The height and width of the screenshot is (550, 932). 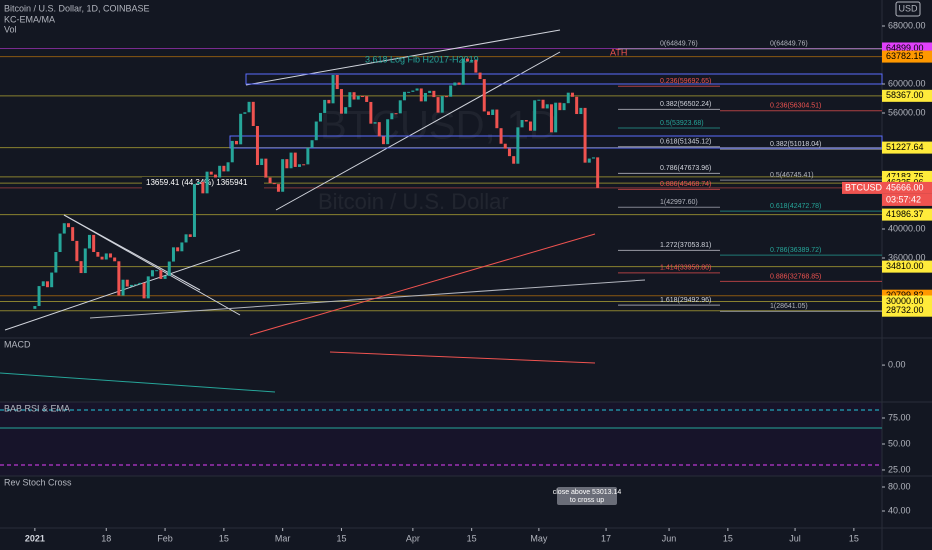 I want to click on currency: USD, so click(x=908, y=8).